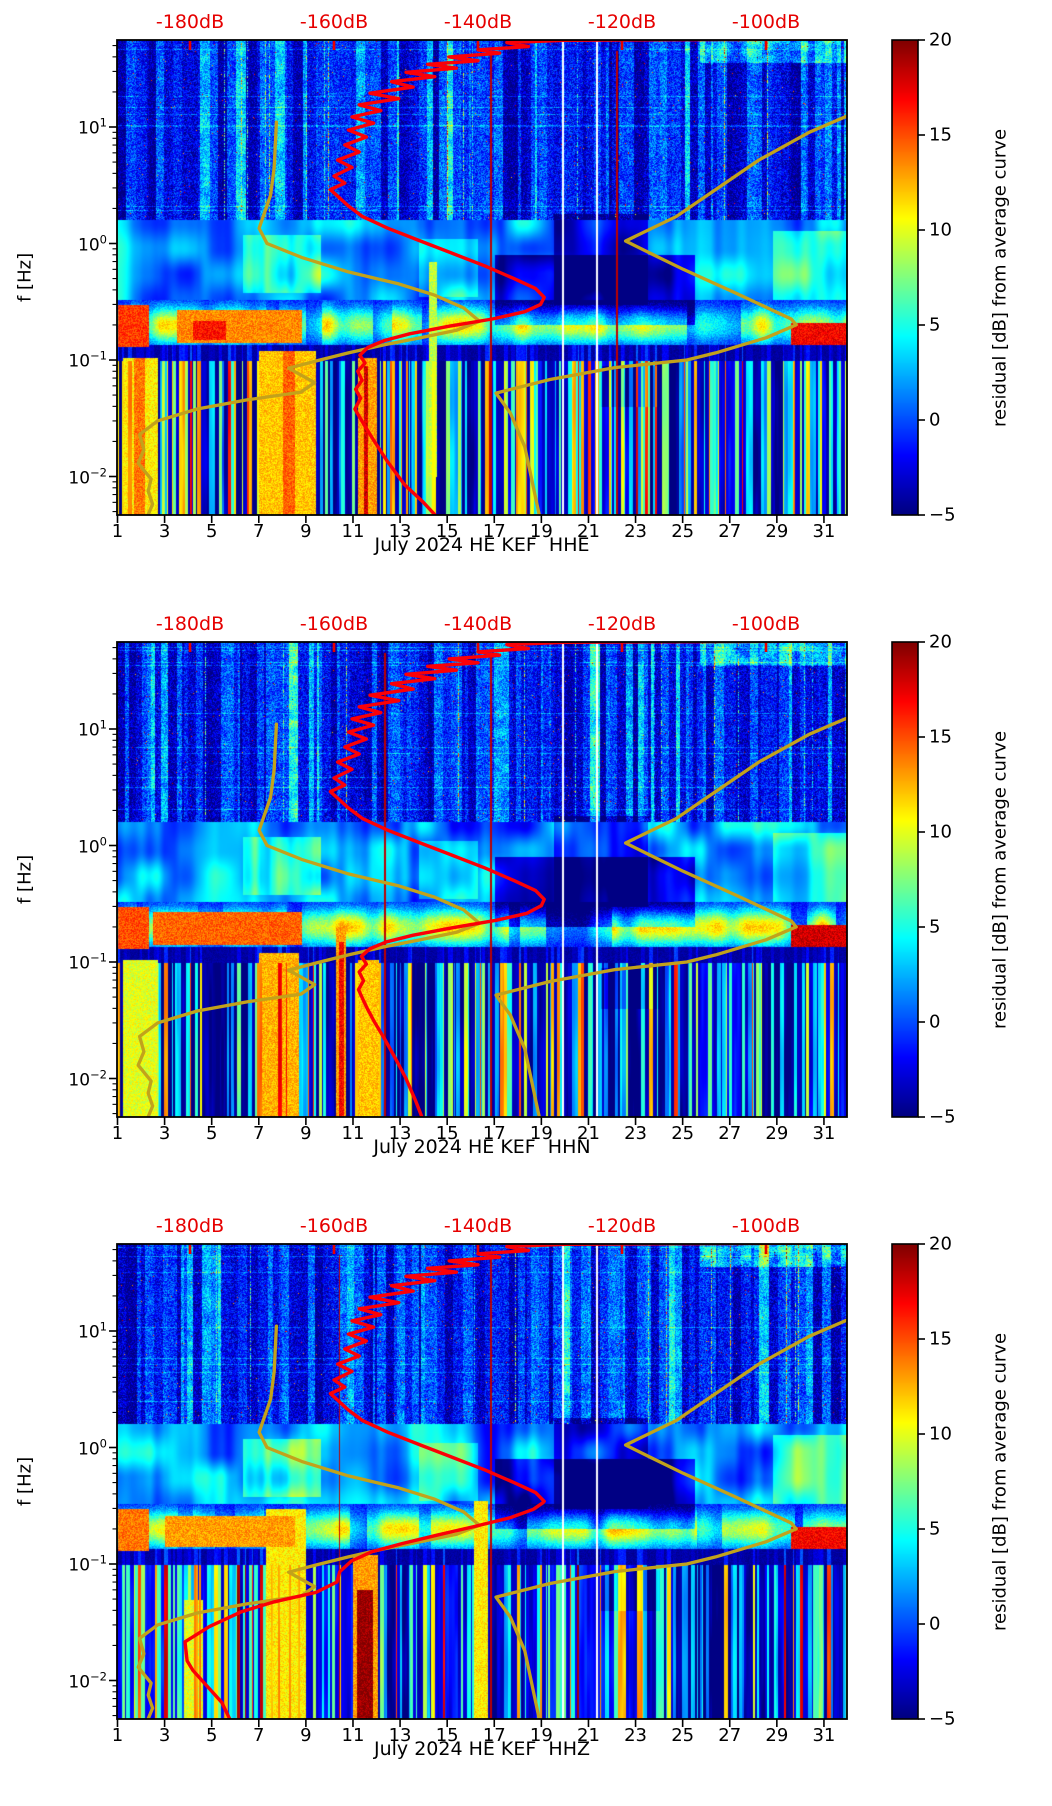  What do you see at coordinates (211, 1133) in the screenshot?
I see `x-tick-label: 5` at bounding box center [211, 1133].